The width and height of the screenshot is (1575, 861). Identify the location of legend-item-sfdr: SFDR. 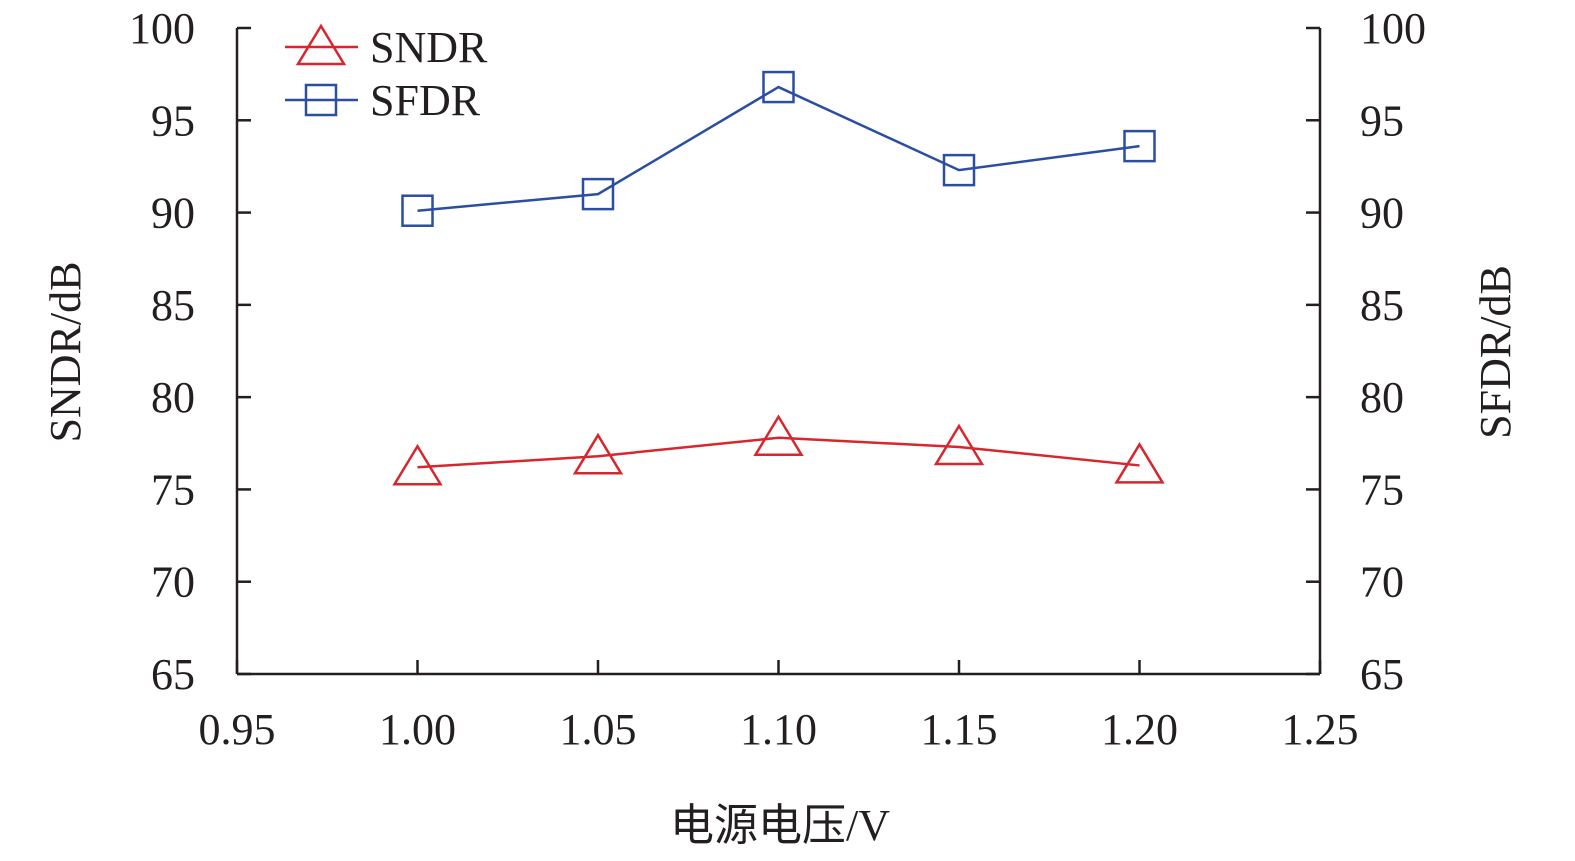
(383, 100).